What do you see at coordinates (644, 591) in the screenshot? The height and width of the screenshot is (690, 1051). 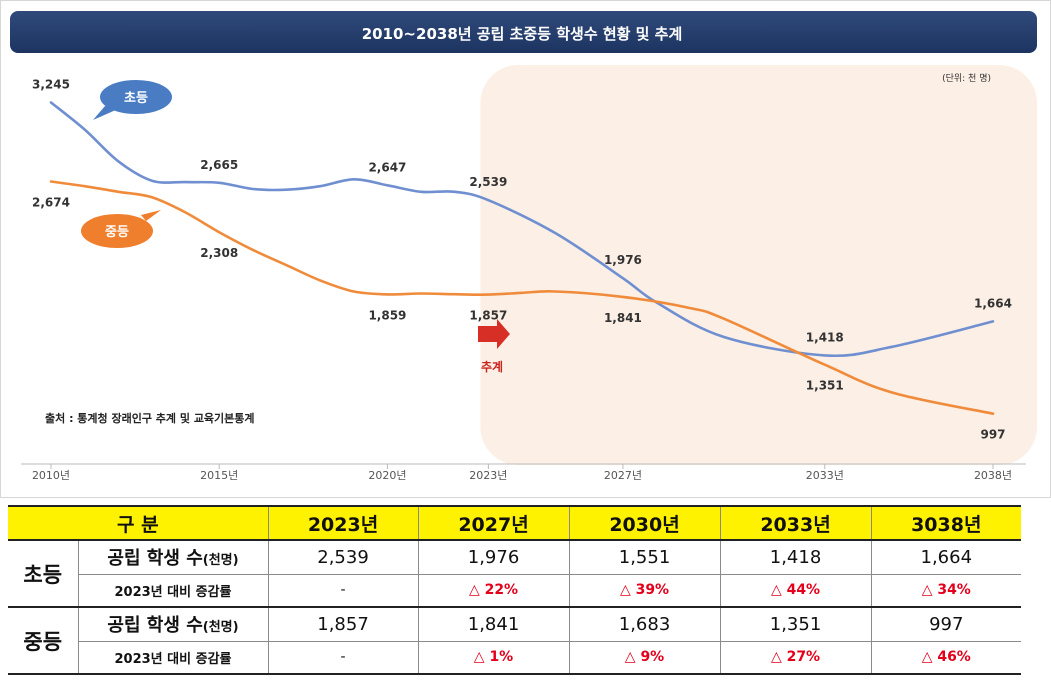 I see `rate-cell: △ 39%` at bounding box center [644, 591].